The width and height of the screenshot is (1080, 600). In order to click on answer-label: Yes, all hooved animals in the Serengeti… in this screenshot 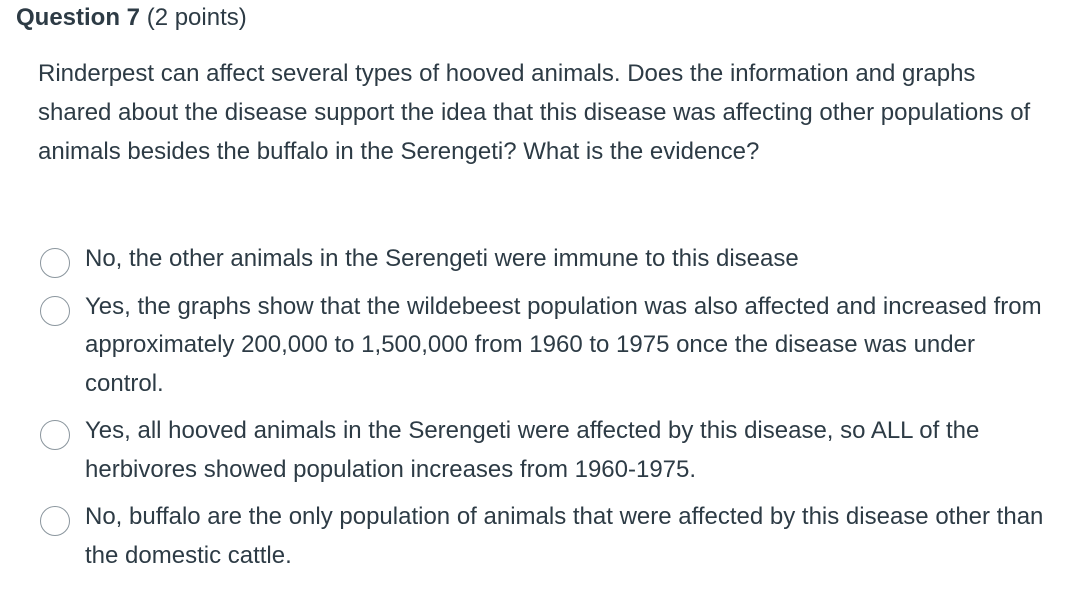, I will do `click(532, 450)`.